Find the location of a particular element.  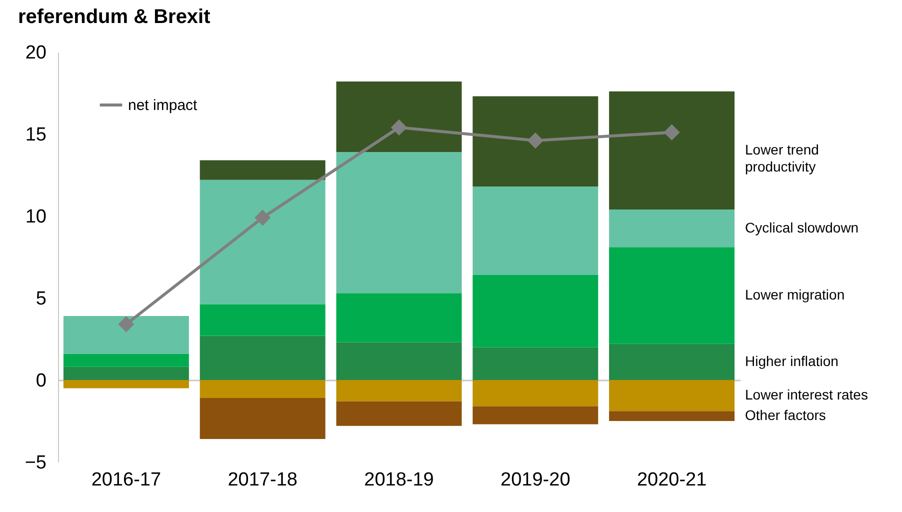

chart-title: referendum & Brexit is located at coordinates (114, 17).